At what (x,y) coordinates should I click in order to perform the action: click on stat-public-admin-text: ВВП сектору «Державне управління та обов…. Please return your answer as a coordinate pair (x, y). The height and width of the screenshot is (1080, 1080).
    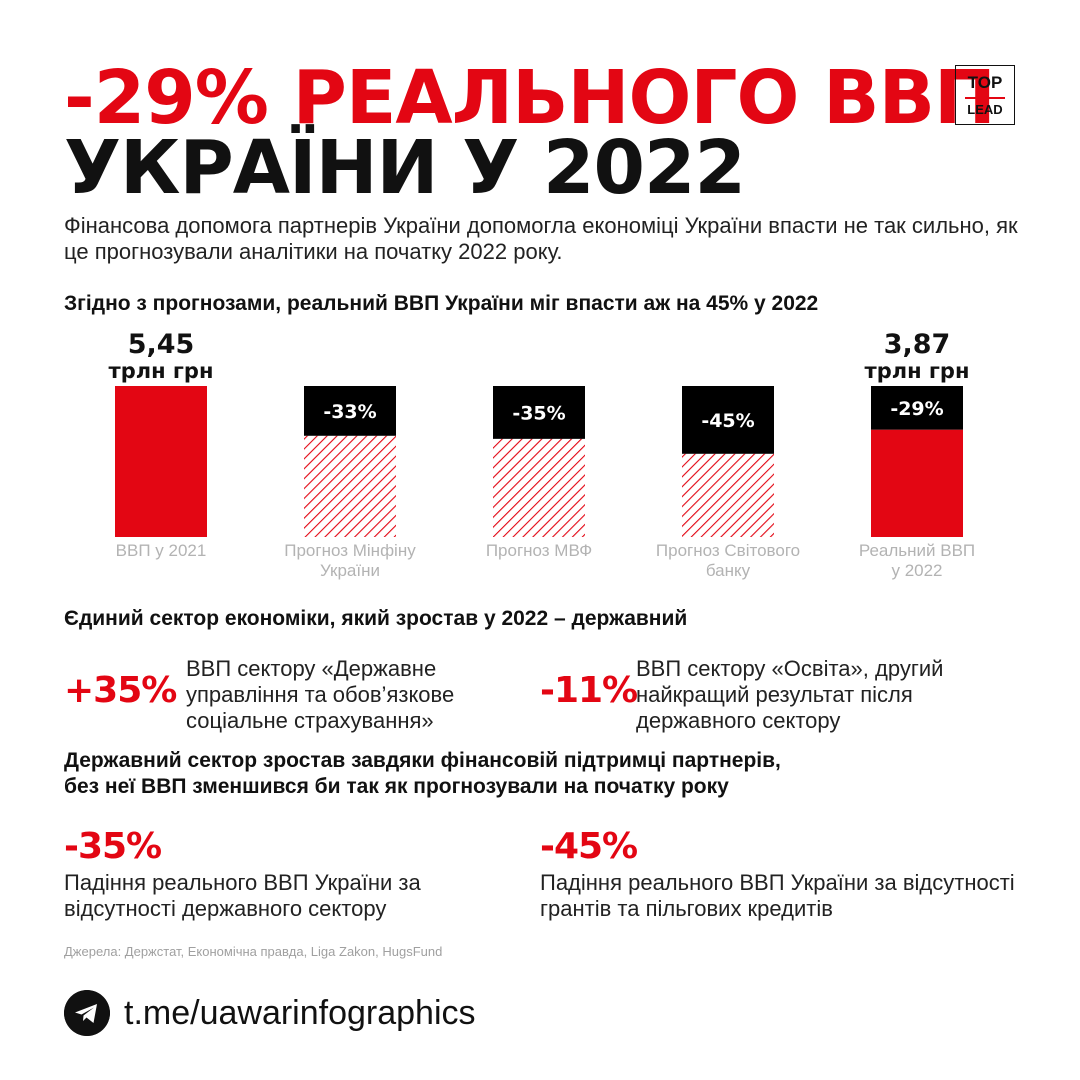
    Looking at the image, I should click on (320, 694).